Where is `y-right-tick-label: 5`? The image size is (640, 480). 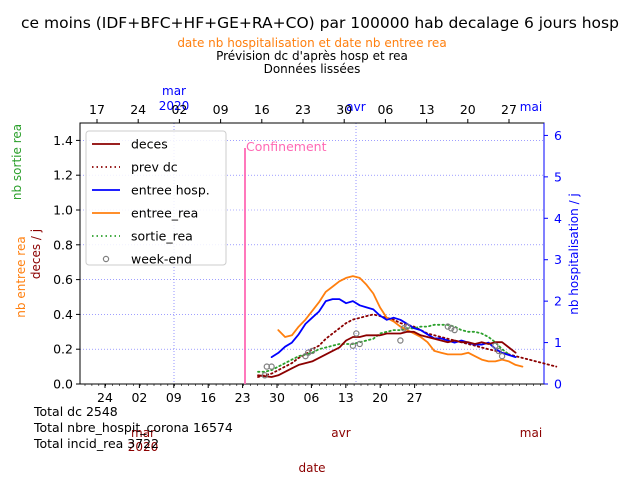
y-right-tick-label: 5 is located at coordinates (558, 176).